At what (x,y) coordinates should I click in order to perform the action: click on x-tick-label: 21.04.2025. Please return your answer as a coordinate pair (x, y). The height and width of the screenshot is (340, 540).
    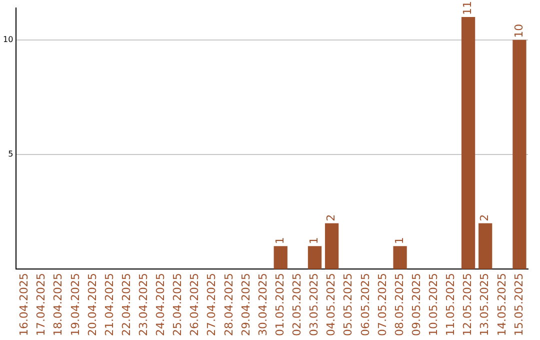
    Looking at the image, I should click on (109, 304).